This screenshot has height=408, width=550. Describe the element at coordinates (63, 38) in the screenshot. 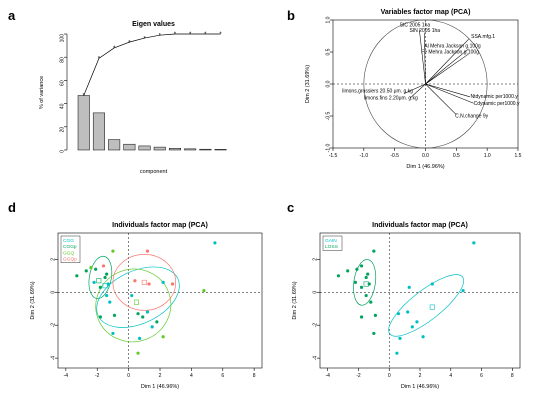

I see `y-tick-label-a-5: 100` at that location.